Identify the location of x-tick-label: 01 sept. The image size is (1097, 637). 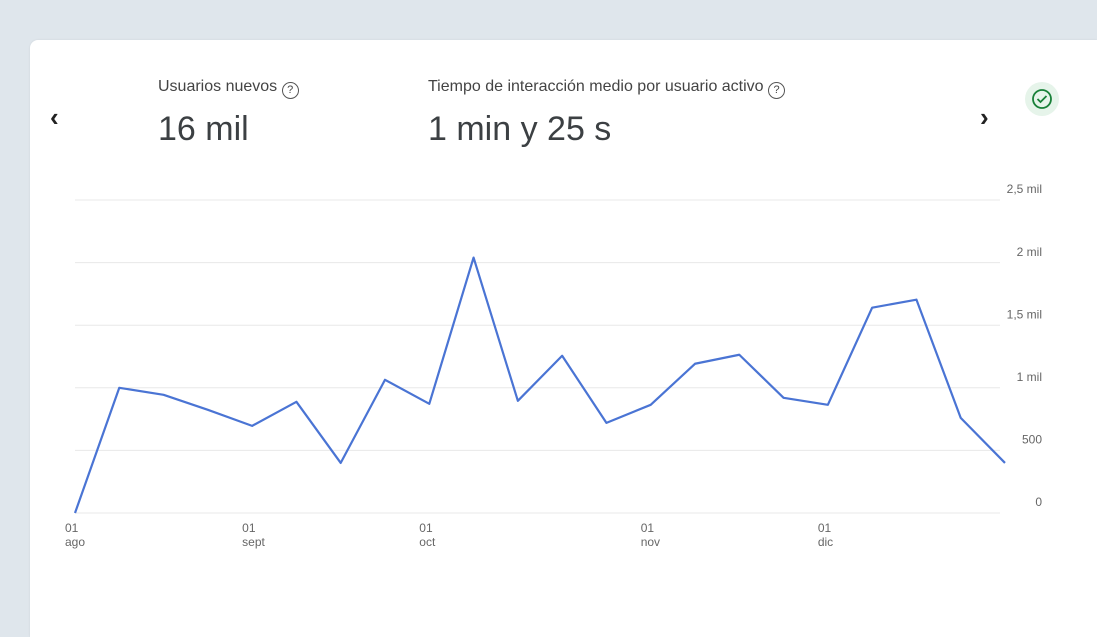
(253, 535).